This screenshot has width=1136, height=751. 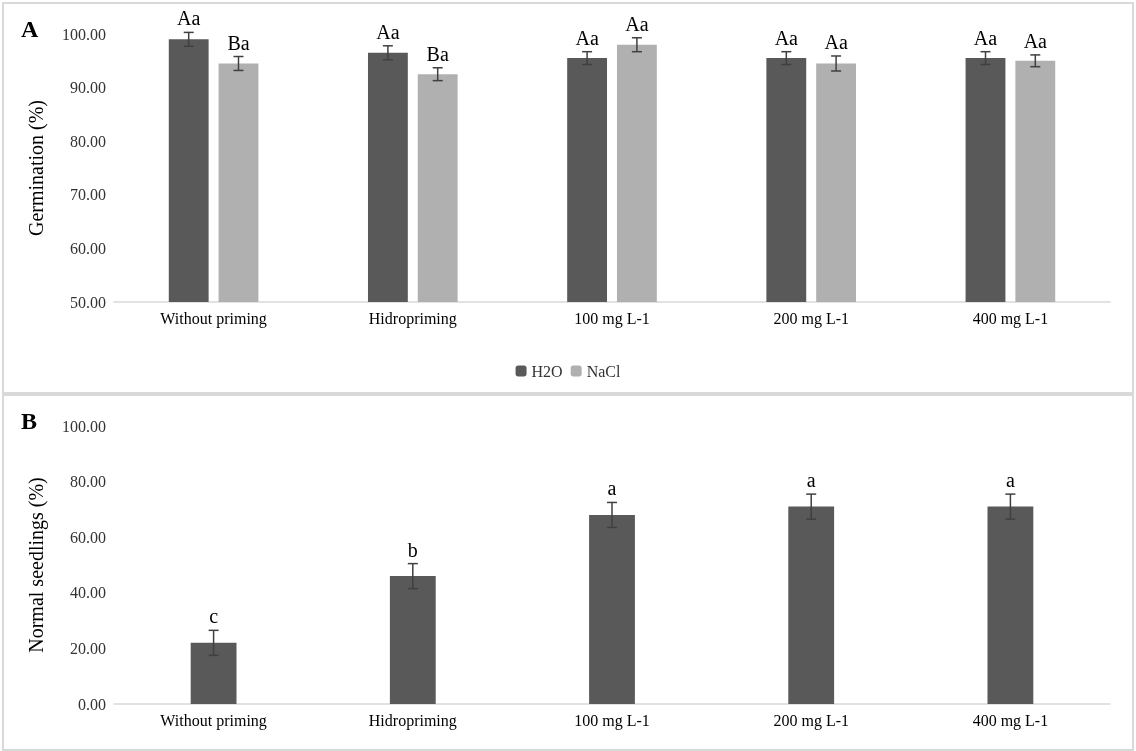 What do you see at coordinates (88, 195) in the screenshot?
I see `y-tick-label: 70.00` at bounding box center [88, 195].